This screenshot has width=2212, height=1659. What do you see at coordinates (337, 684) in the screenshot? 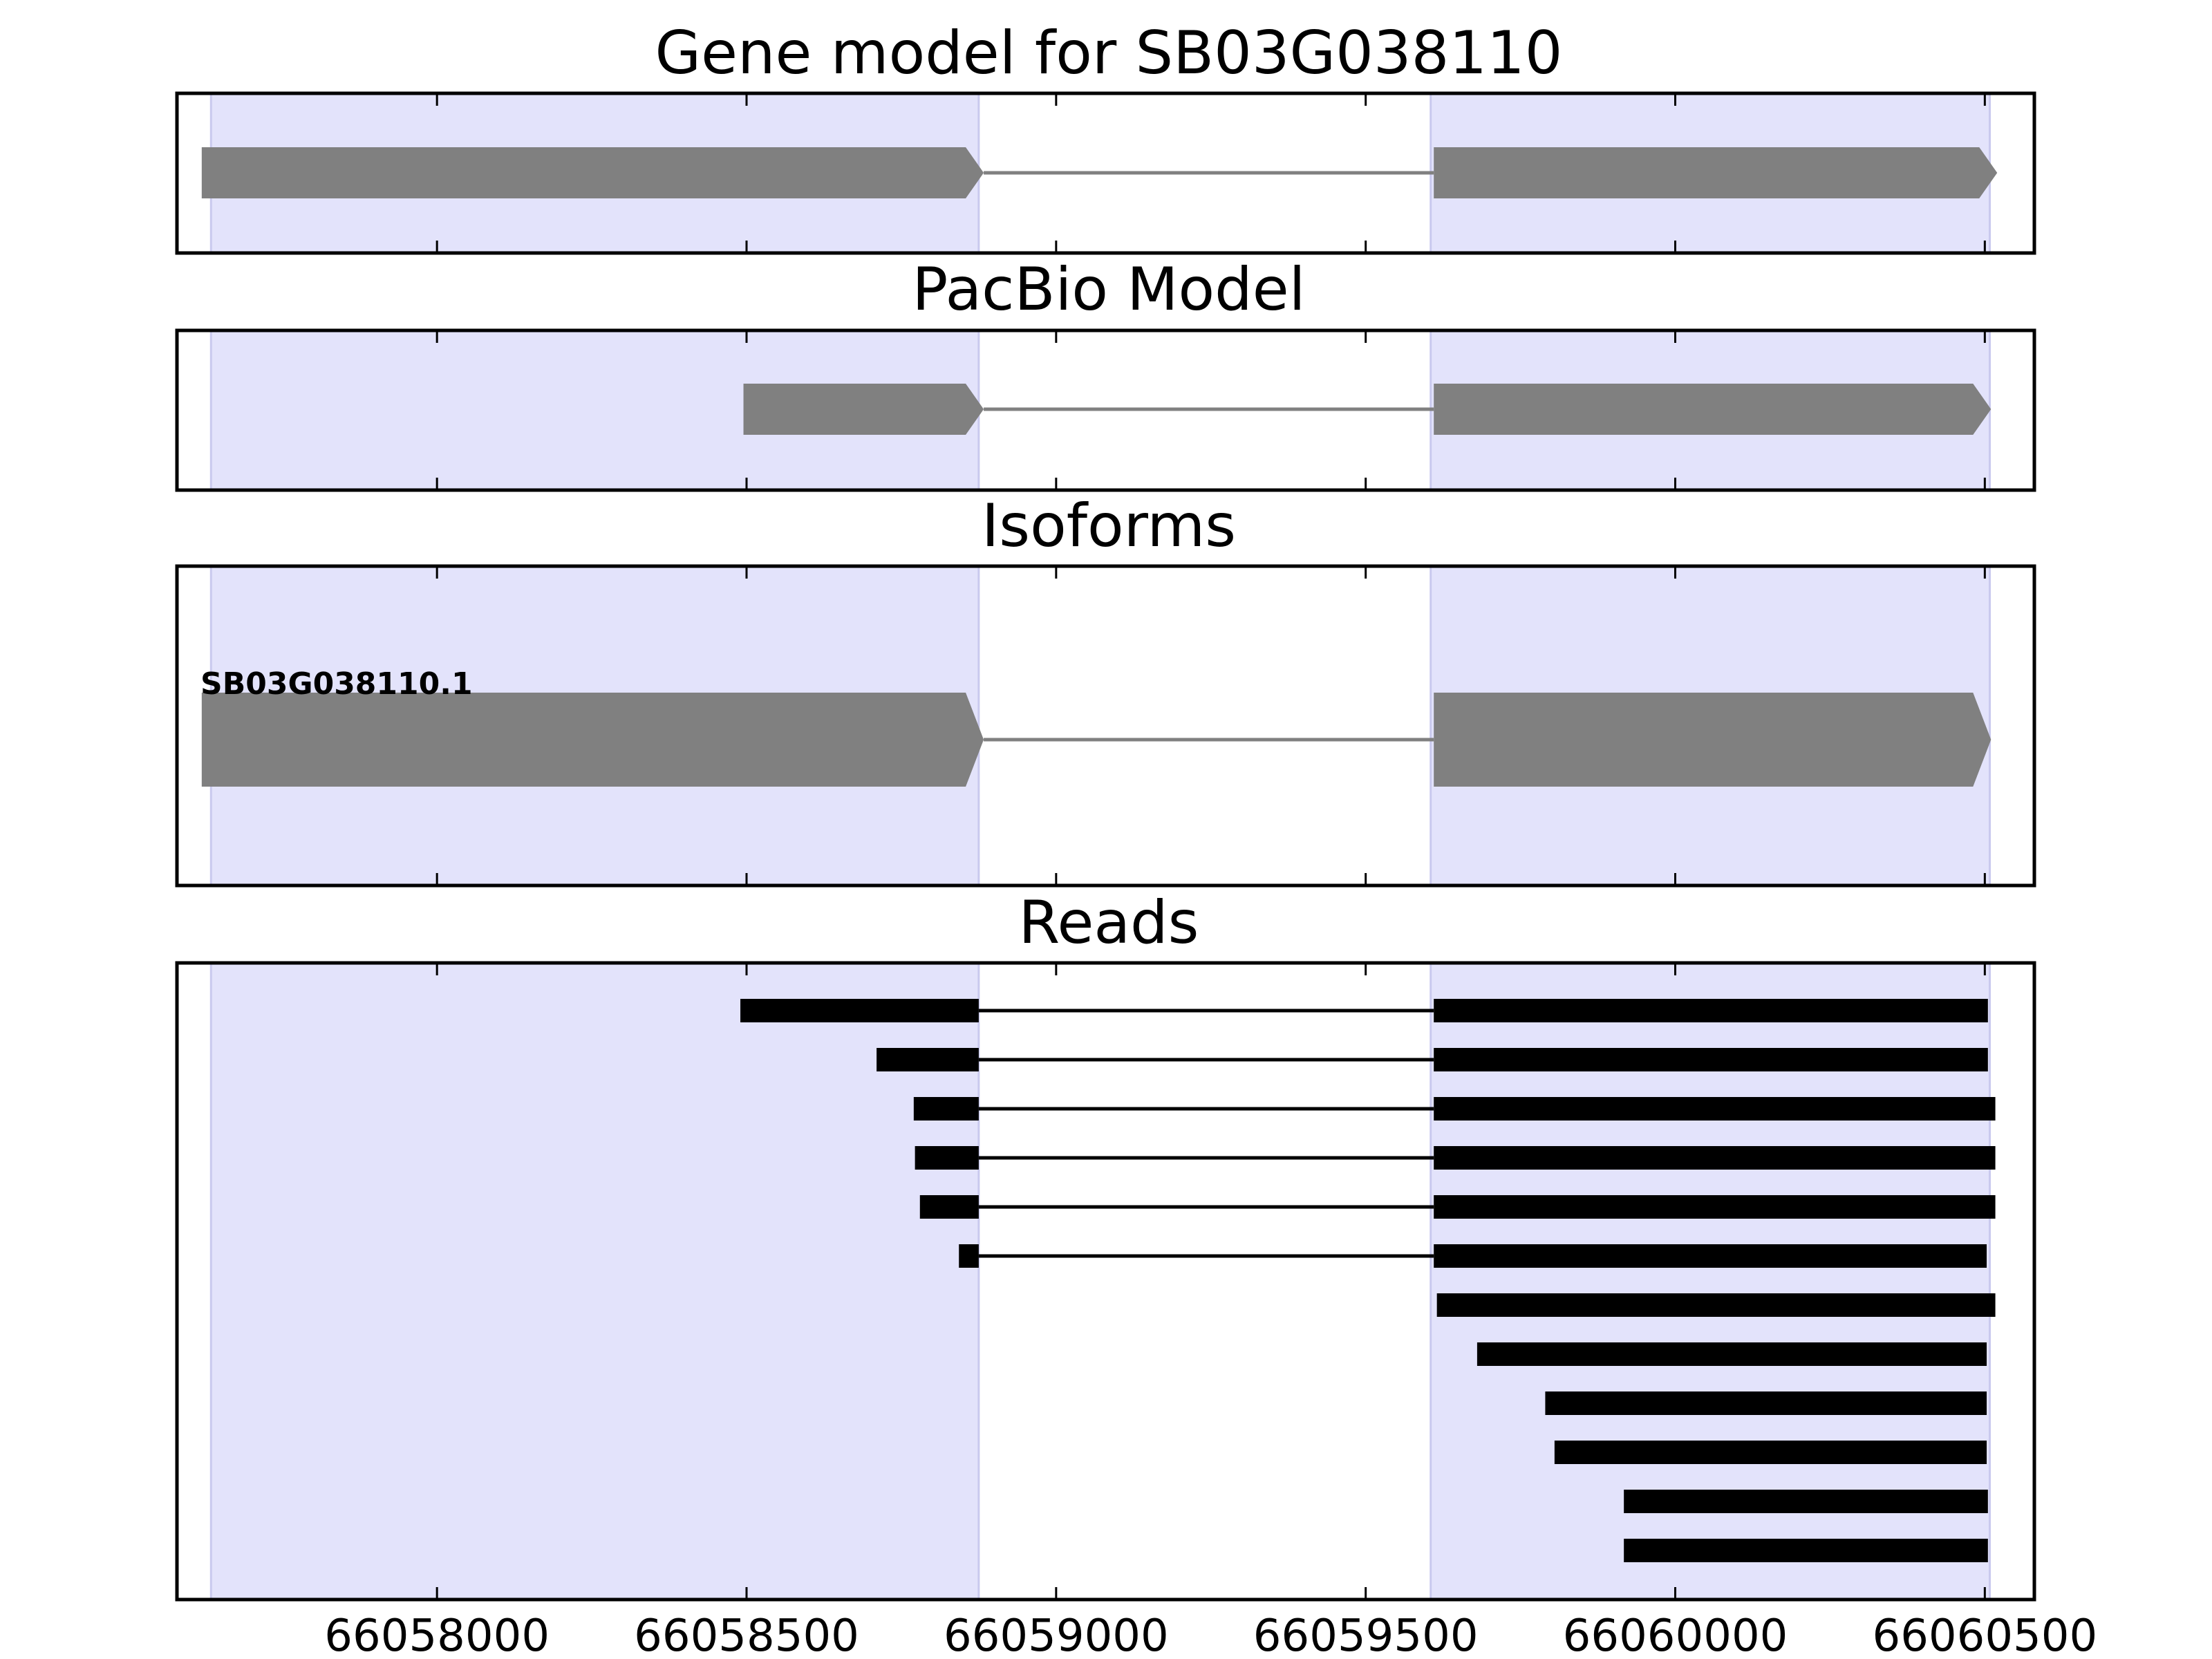
I see `isoform-label: SB03G038110.1` at bounding box center [337, 684].